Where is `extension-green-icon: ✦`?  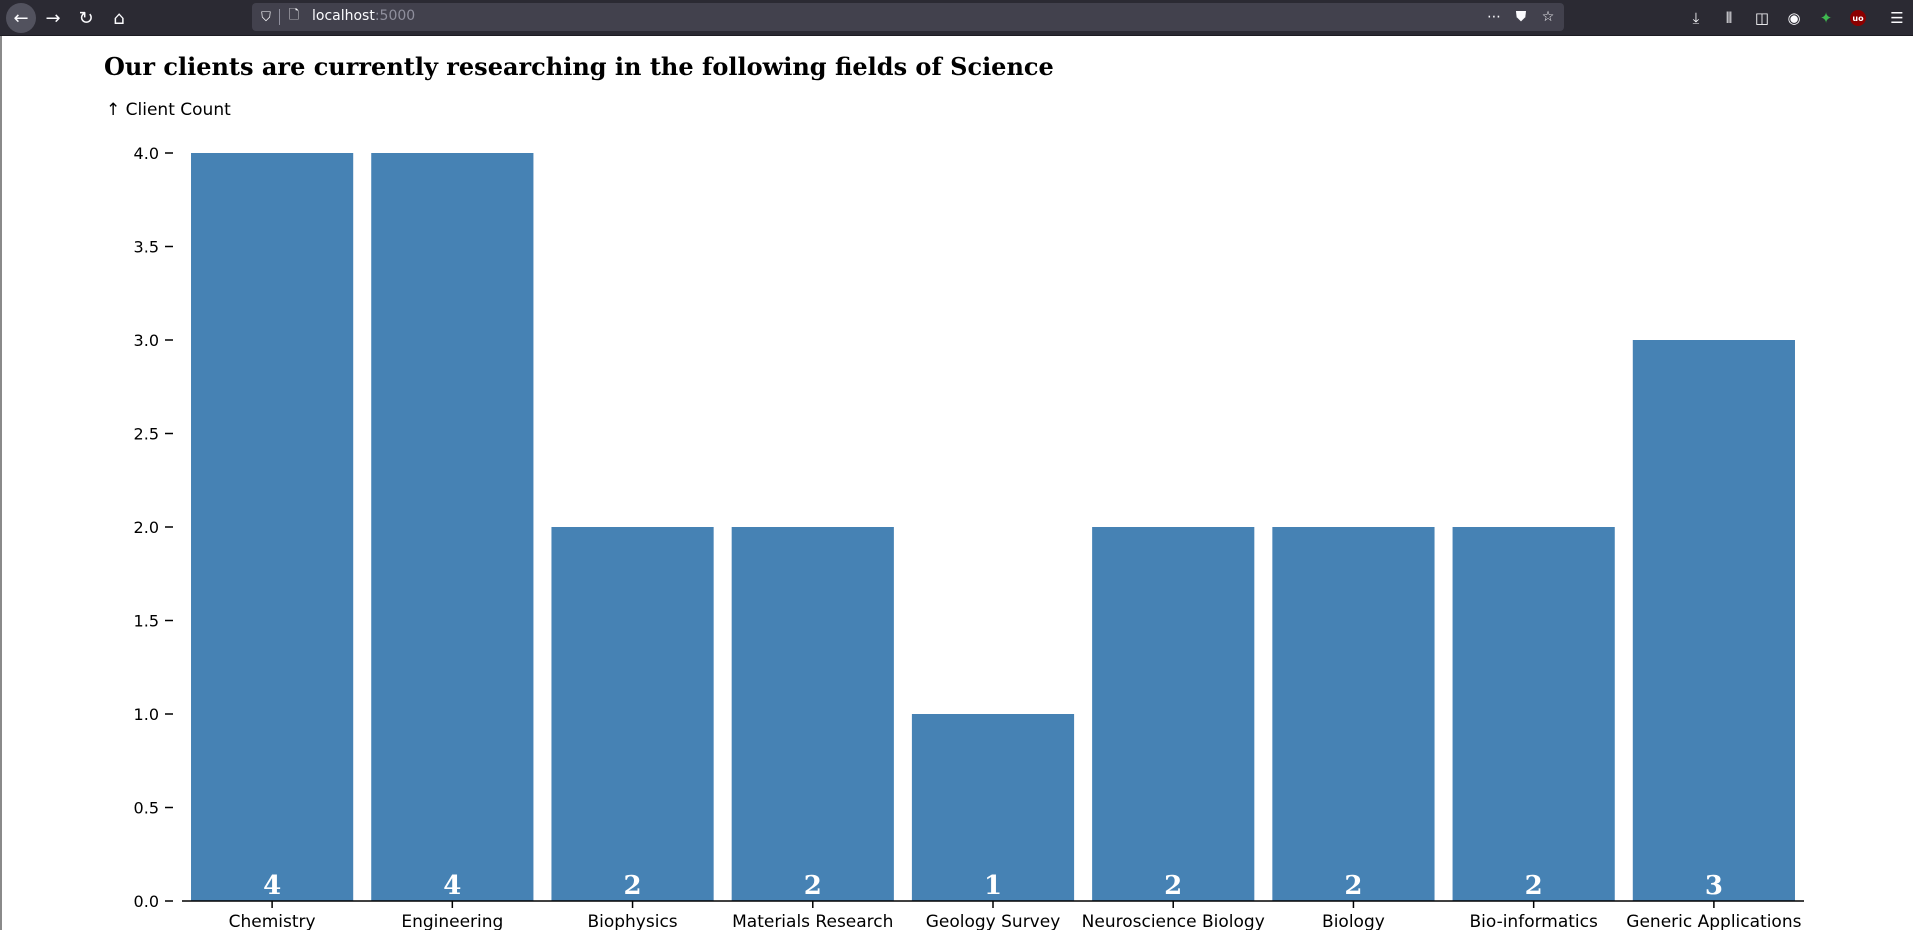 extension-green-icon: ✦ is located at coordinates (1826, 18).